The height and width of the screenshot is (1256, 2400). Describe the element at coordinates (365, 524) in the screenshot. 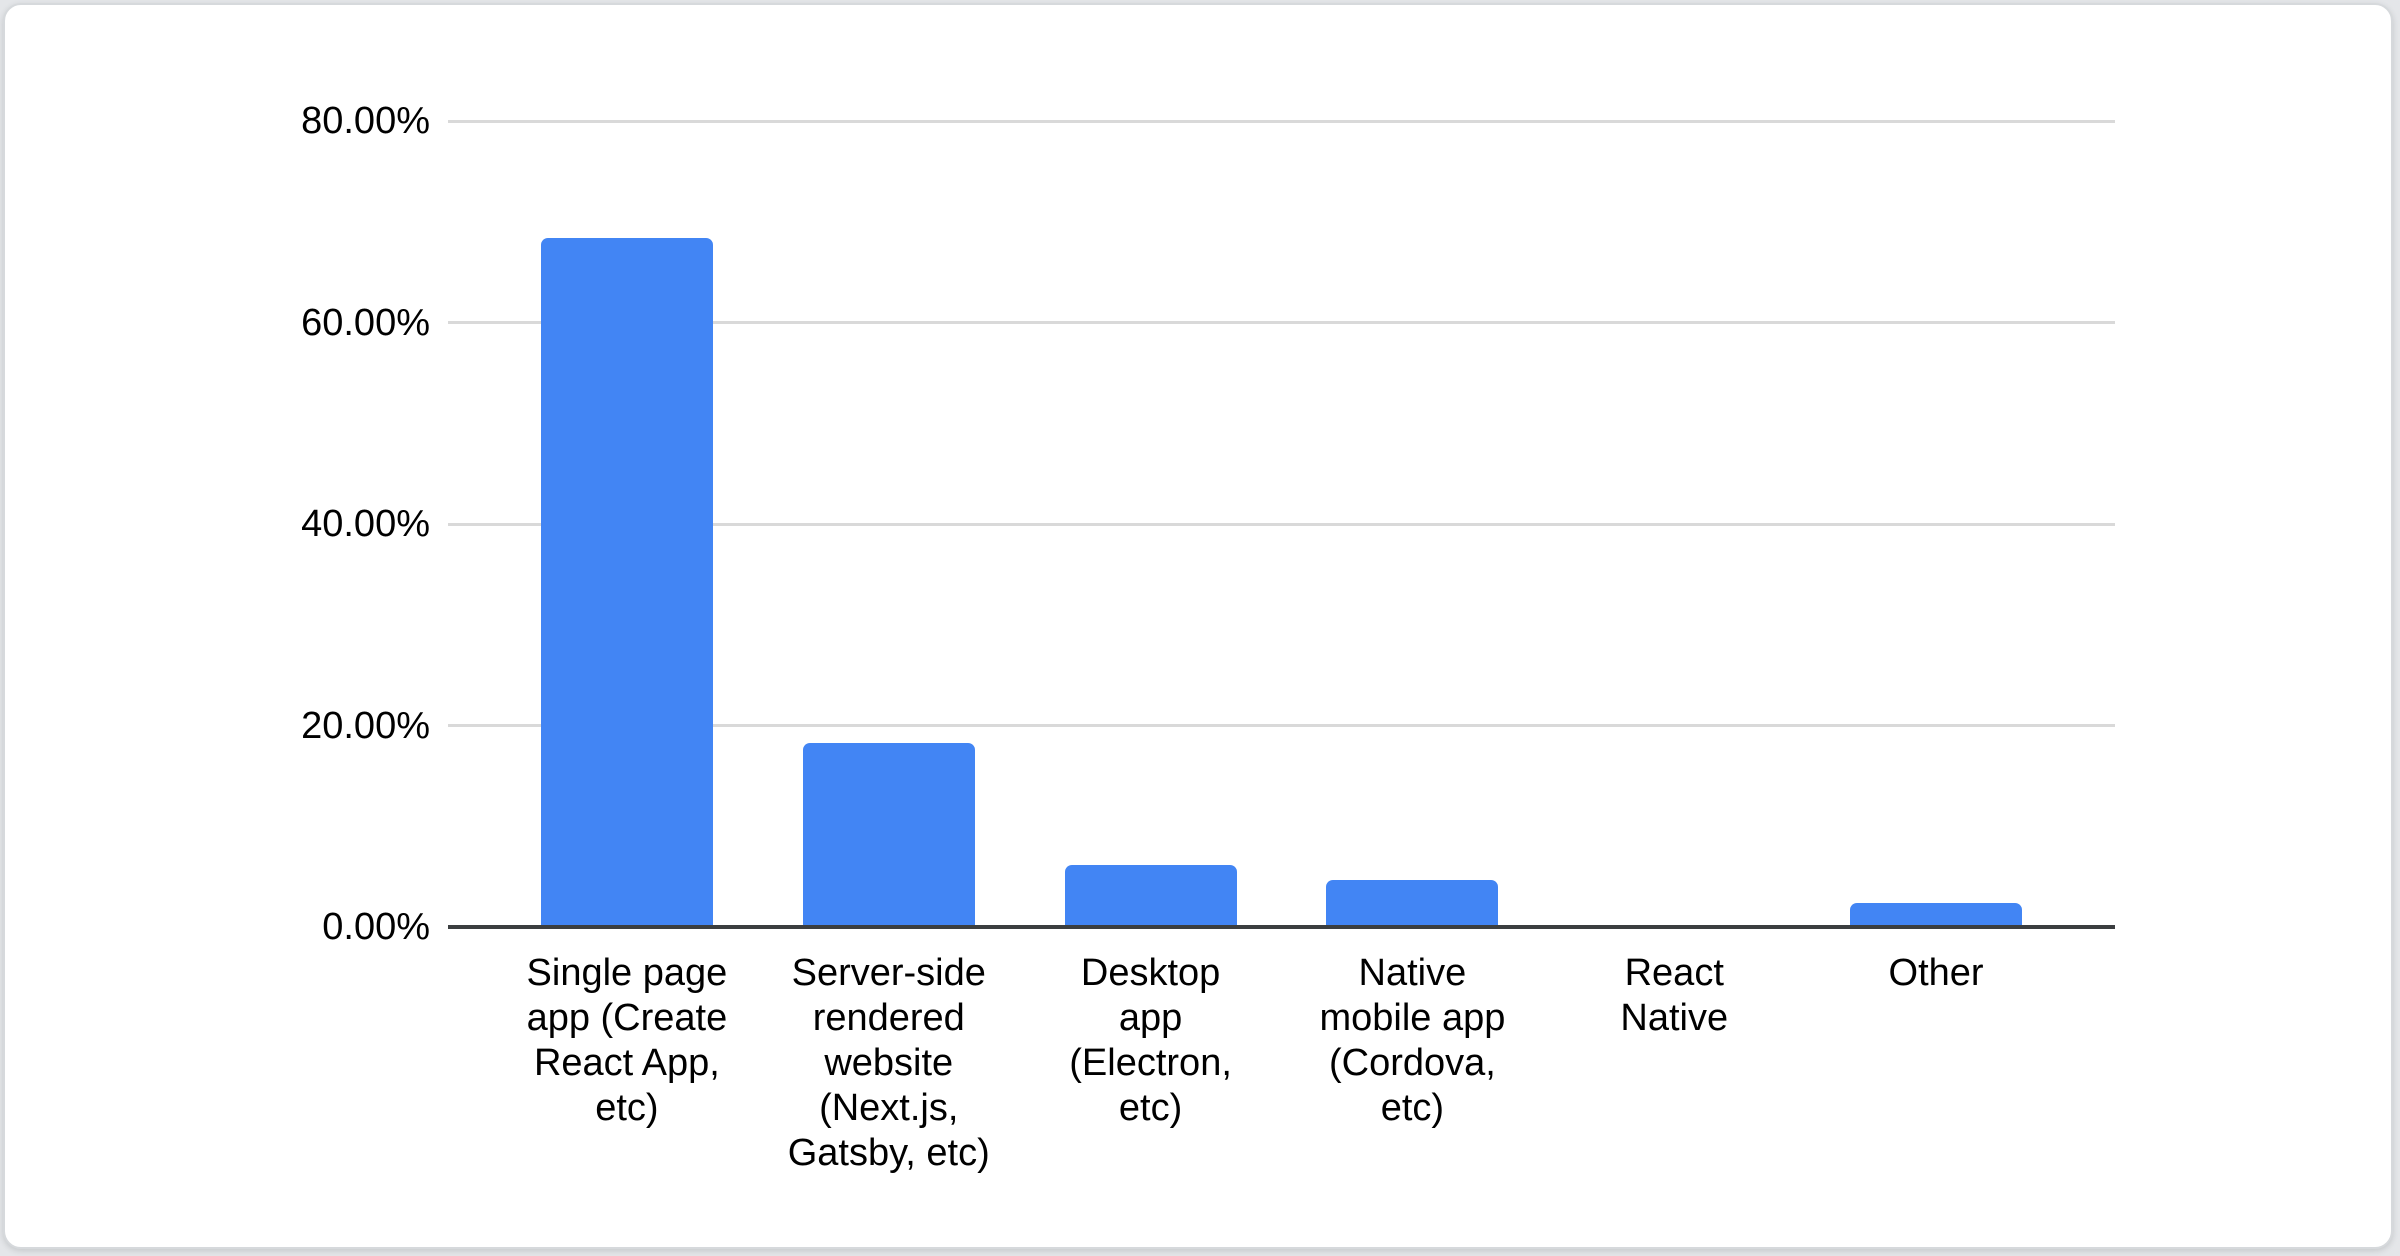

I see `y-axis-tick-label: 40.00%` at that location.